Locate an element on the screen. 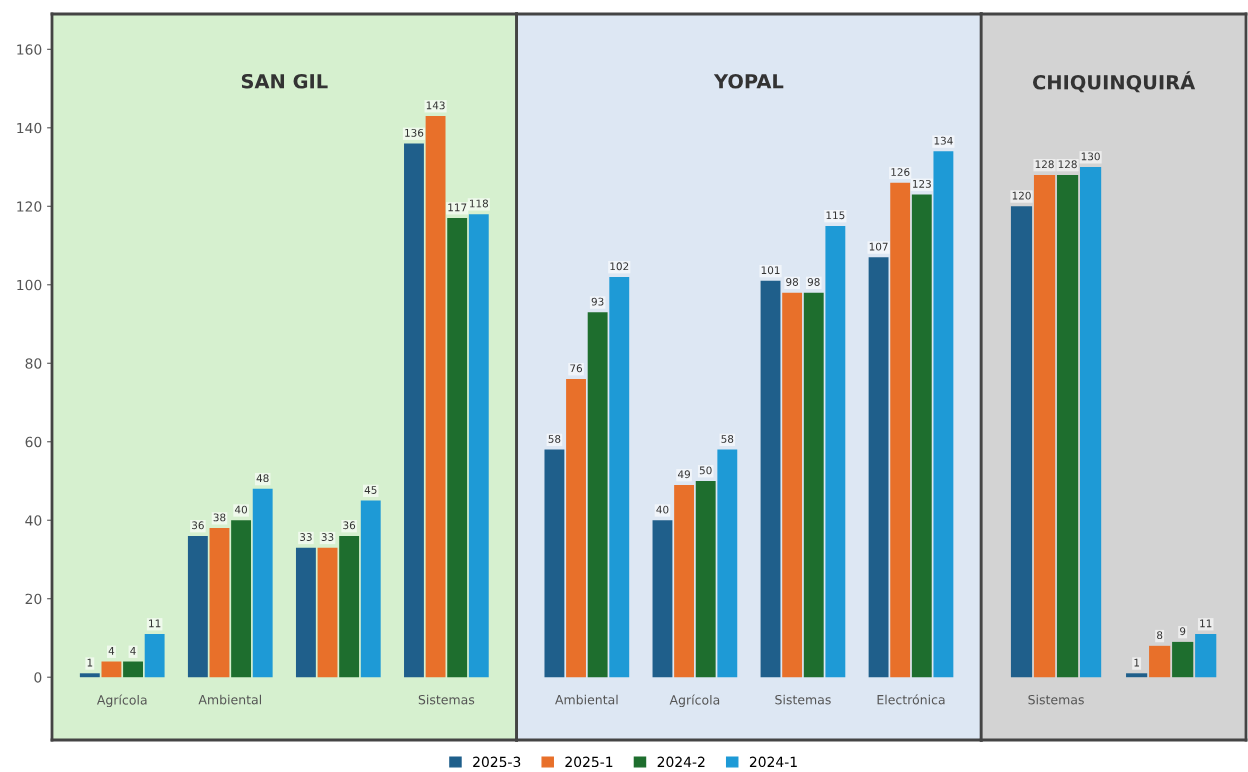  text: CHIQUINQUIRÁ is located at coordinates (1114, 82).